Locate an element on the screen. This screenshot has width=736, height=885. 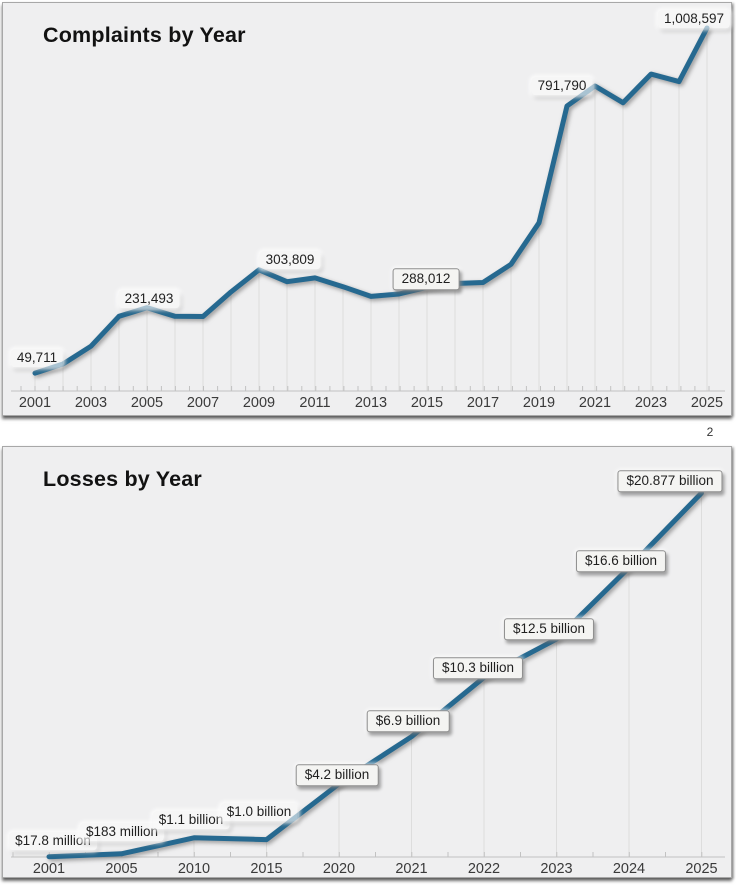
data-label: $1.1 billion is located at coordinates (191, 820).